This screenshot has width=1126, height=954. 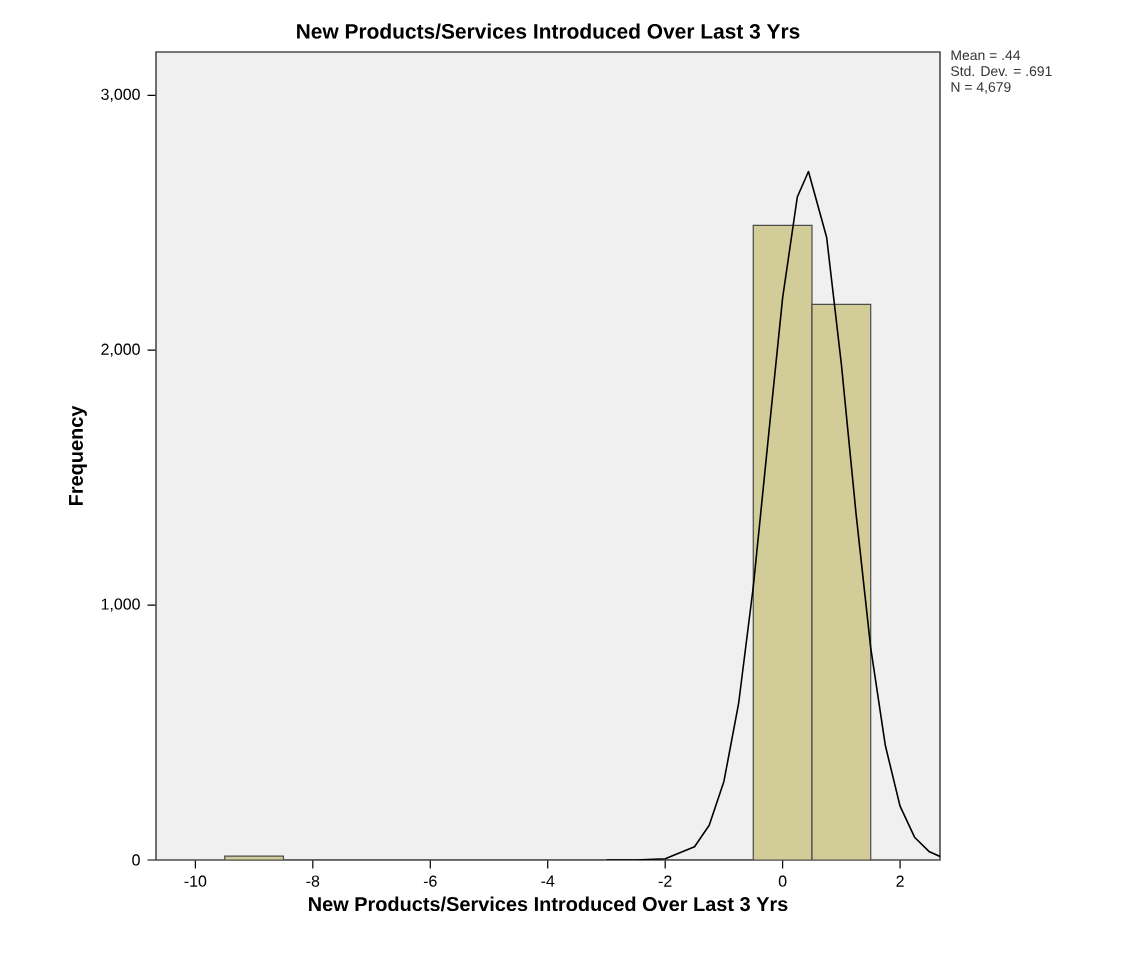 What do you see at coordinates (78, 455) in the screenshot?
I see `y-axis-title: Frequency` at bounding box center [78, 455].